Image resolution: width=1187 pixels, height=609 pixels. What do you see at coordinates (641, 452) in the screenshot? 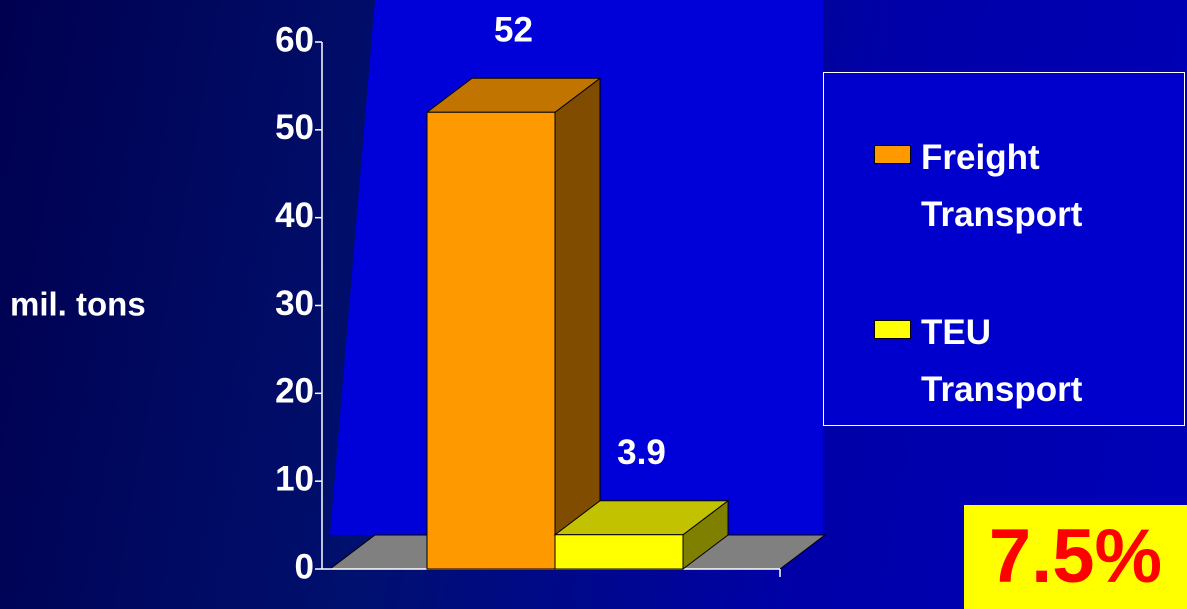
I see `value-label: 3.9` at bounding box center [641, 452].